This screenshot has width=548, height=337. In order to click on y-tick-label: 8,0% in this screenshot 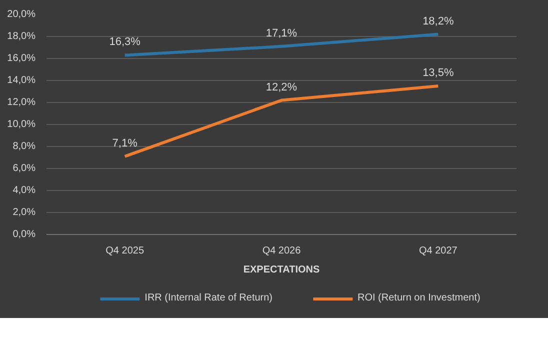, I will do `click(24, 146)`.